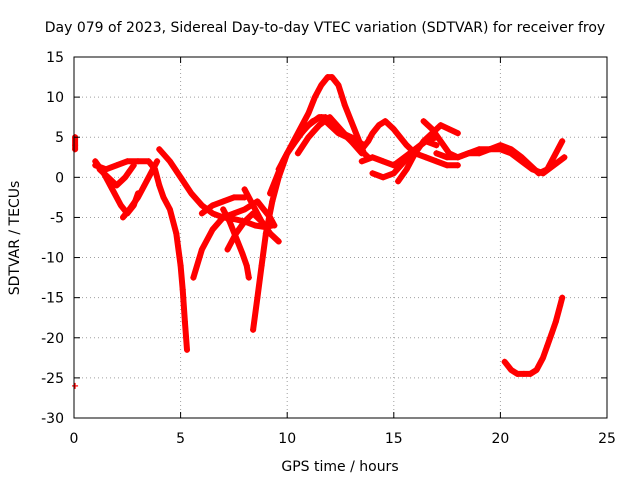  What do you see at coordinates (223, 205) in the screenshot?
I see `series-arc-g` at bounding box center [223, 205].